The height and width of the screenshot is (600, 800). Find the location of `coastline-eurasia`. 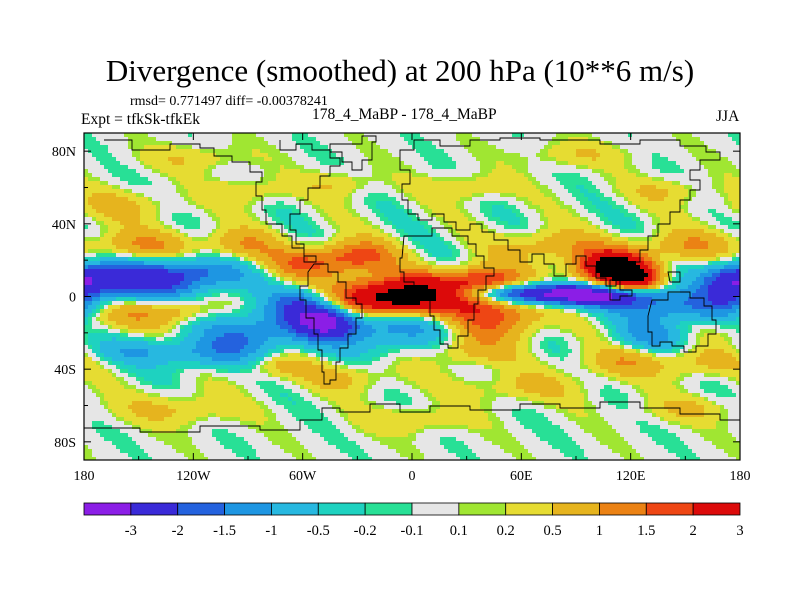

coastline-eurasia is located at coordinates (560, 212).